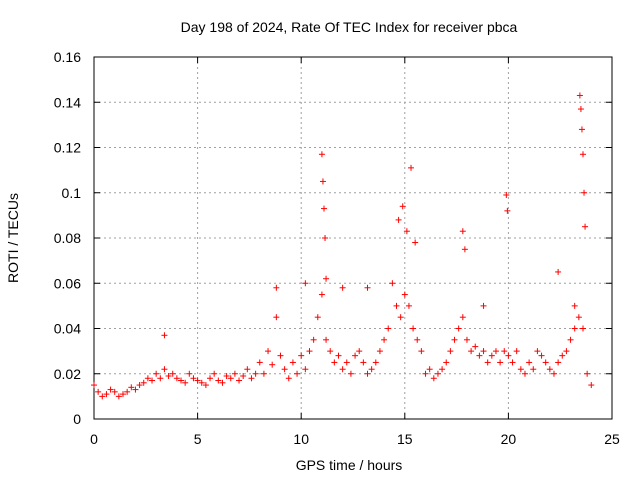 The image size is (640, 480). I want to click on y-tick-label: 0.04, so click(67, 329).